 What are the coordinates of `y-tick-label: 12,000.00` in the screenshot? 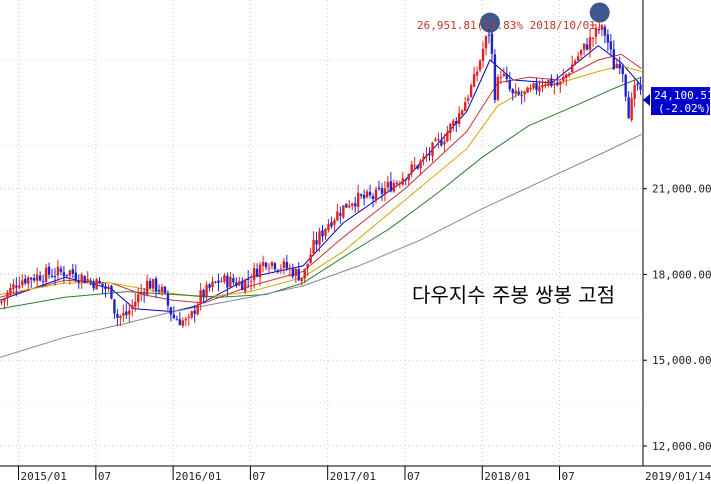 It's located at (681, 446).